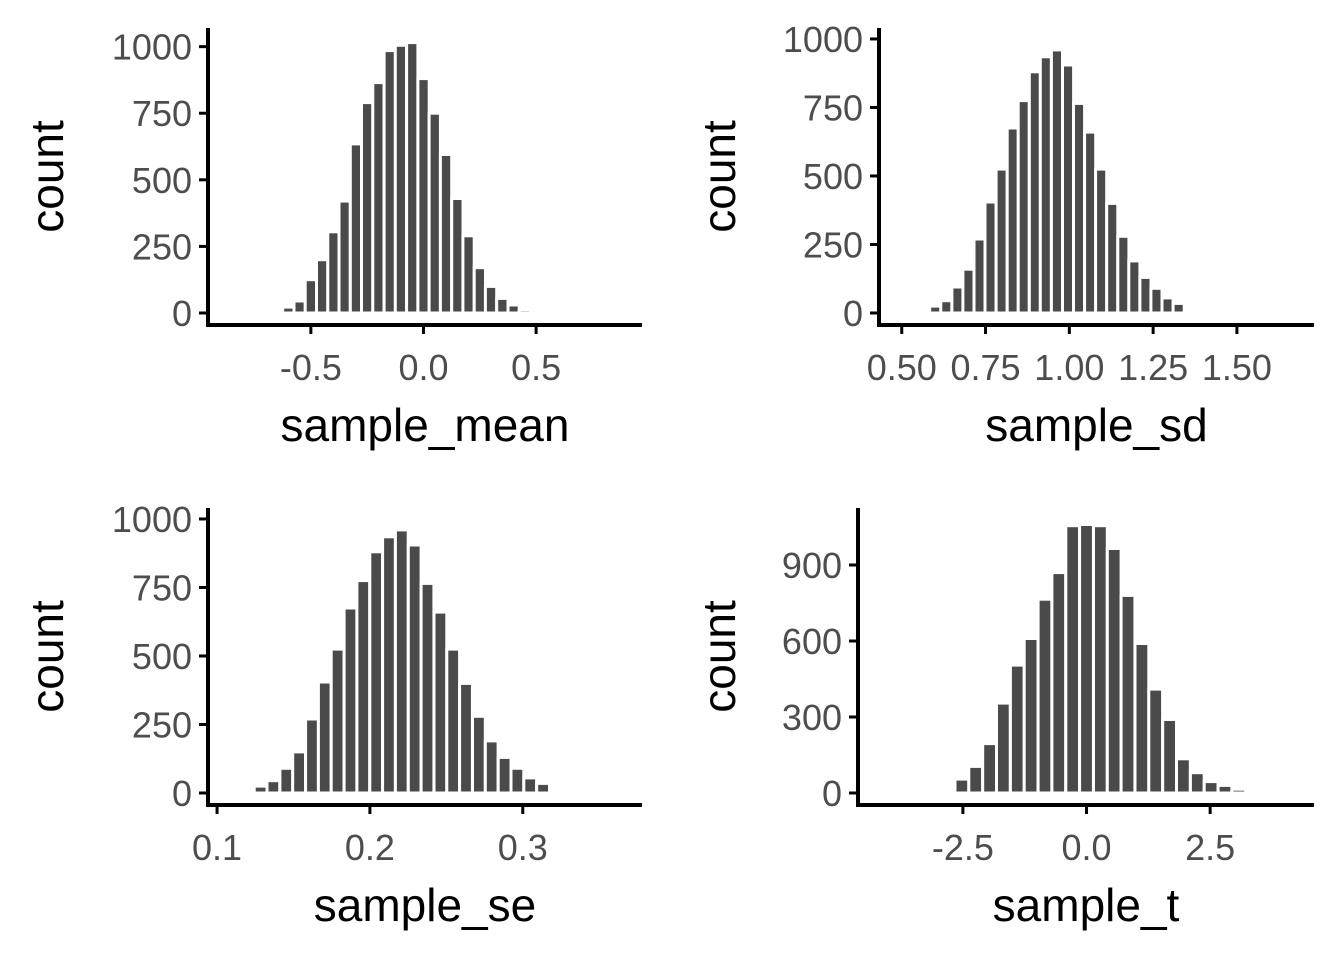  I want to click on histogram-bars-sample-se, so click(402, 661).